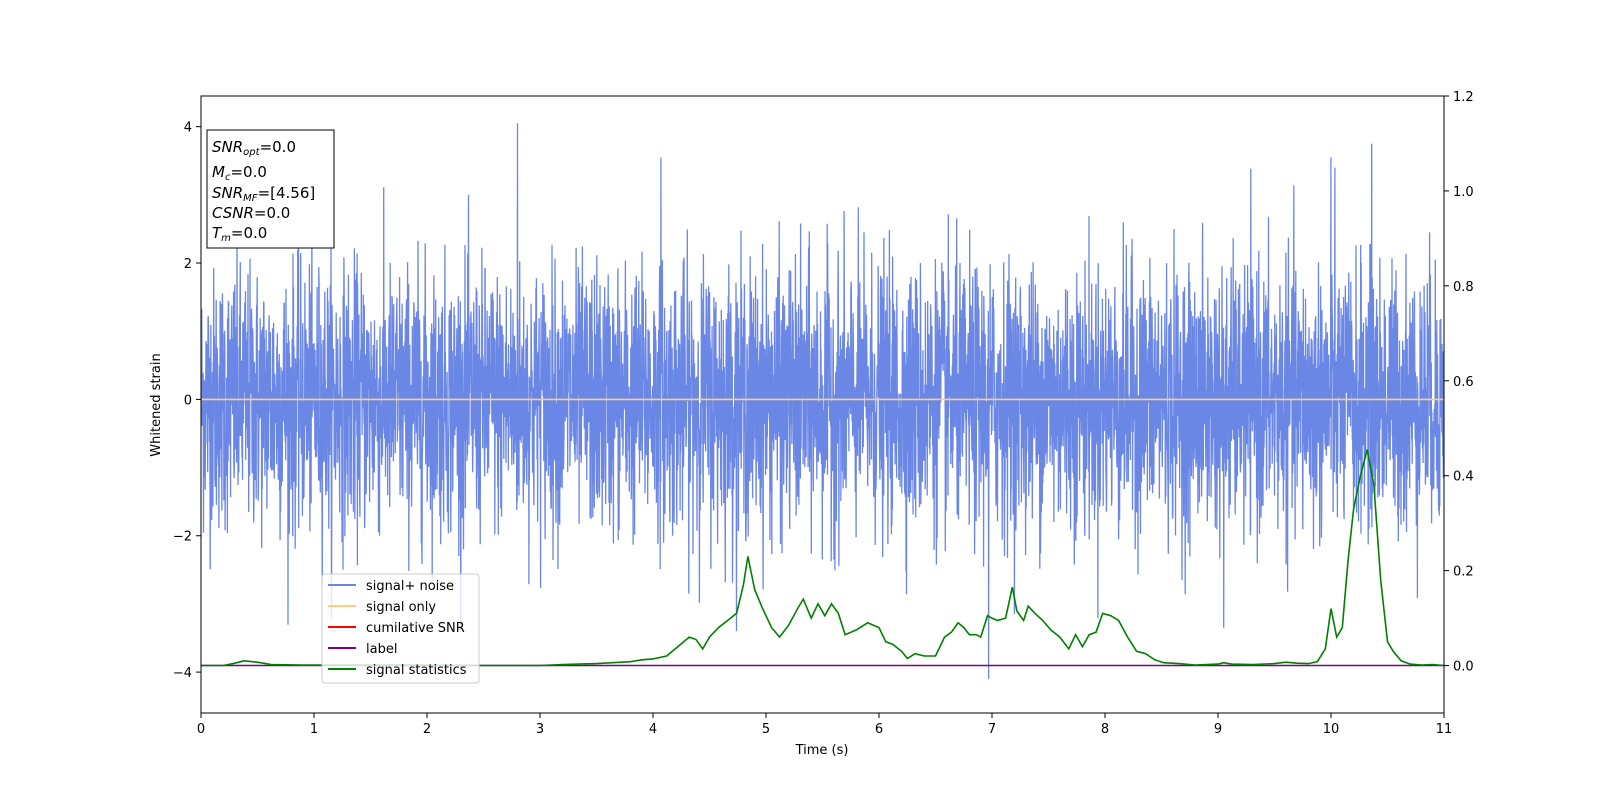 This screenshot has width=1600, height=800. Describe the element at coordinates (1463, 192) in the screenshot. I see `y-right-tick-label: 1.0` at that location.